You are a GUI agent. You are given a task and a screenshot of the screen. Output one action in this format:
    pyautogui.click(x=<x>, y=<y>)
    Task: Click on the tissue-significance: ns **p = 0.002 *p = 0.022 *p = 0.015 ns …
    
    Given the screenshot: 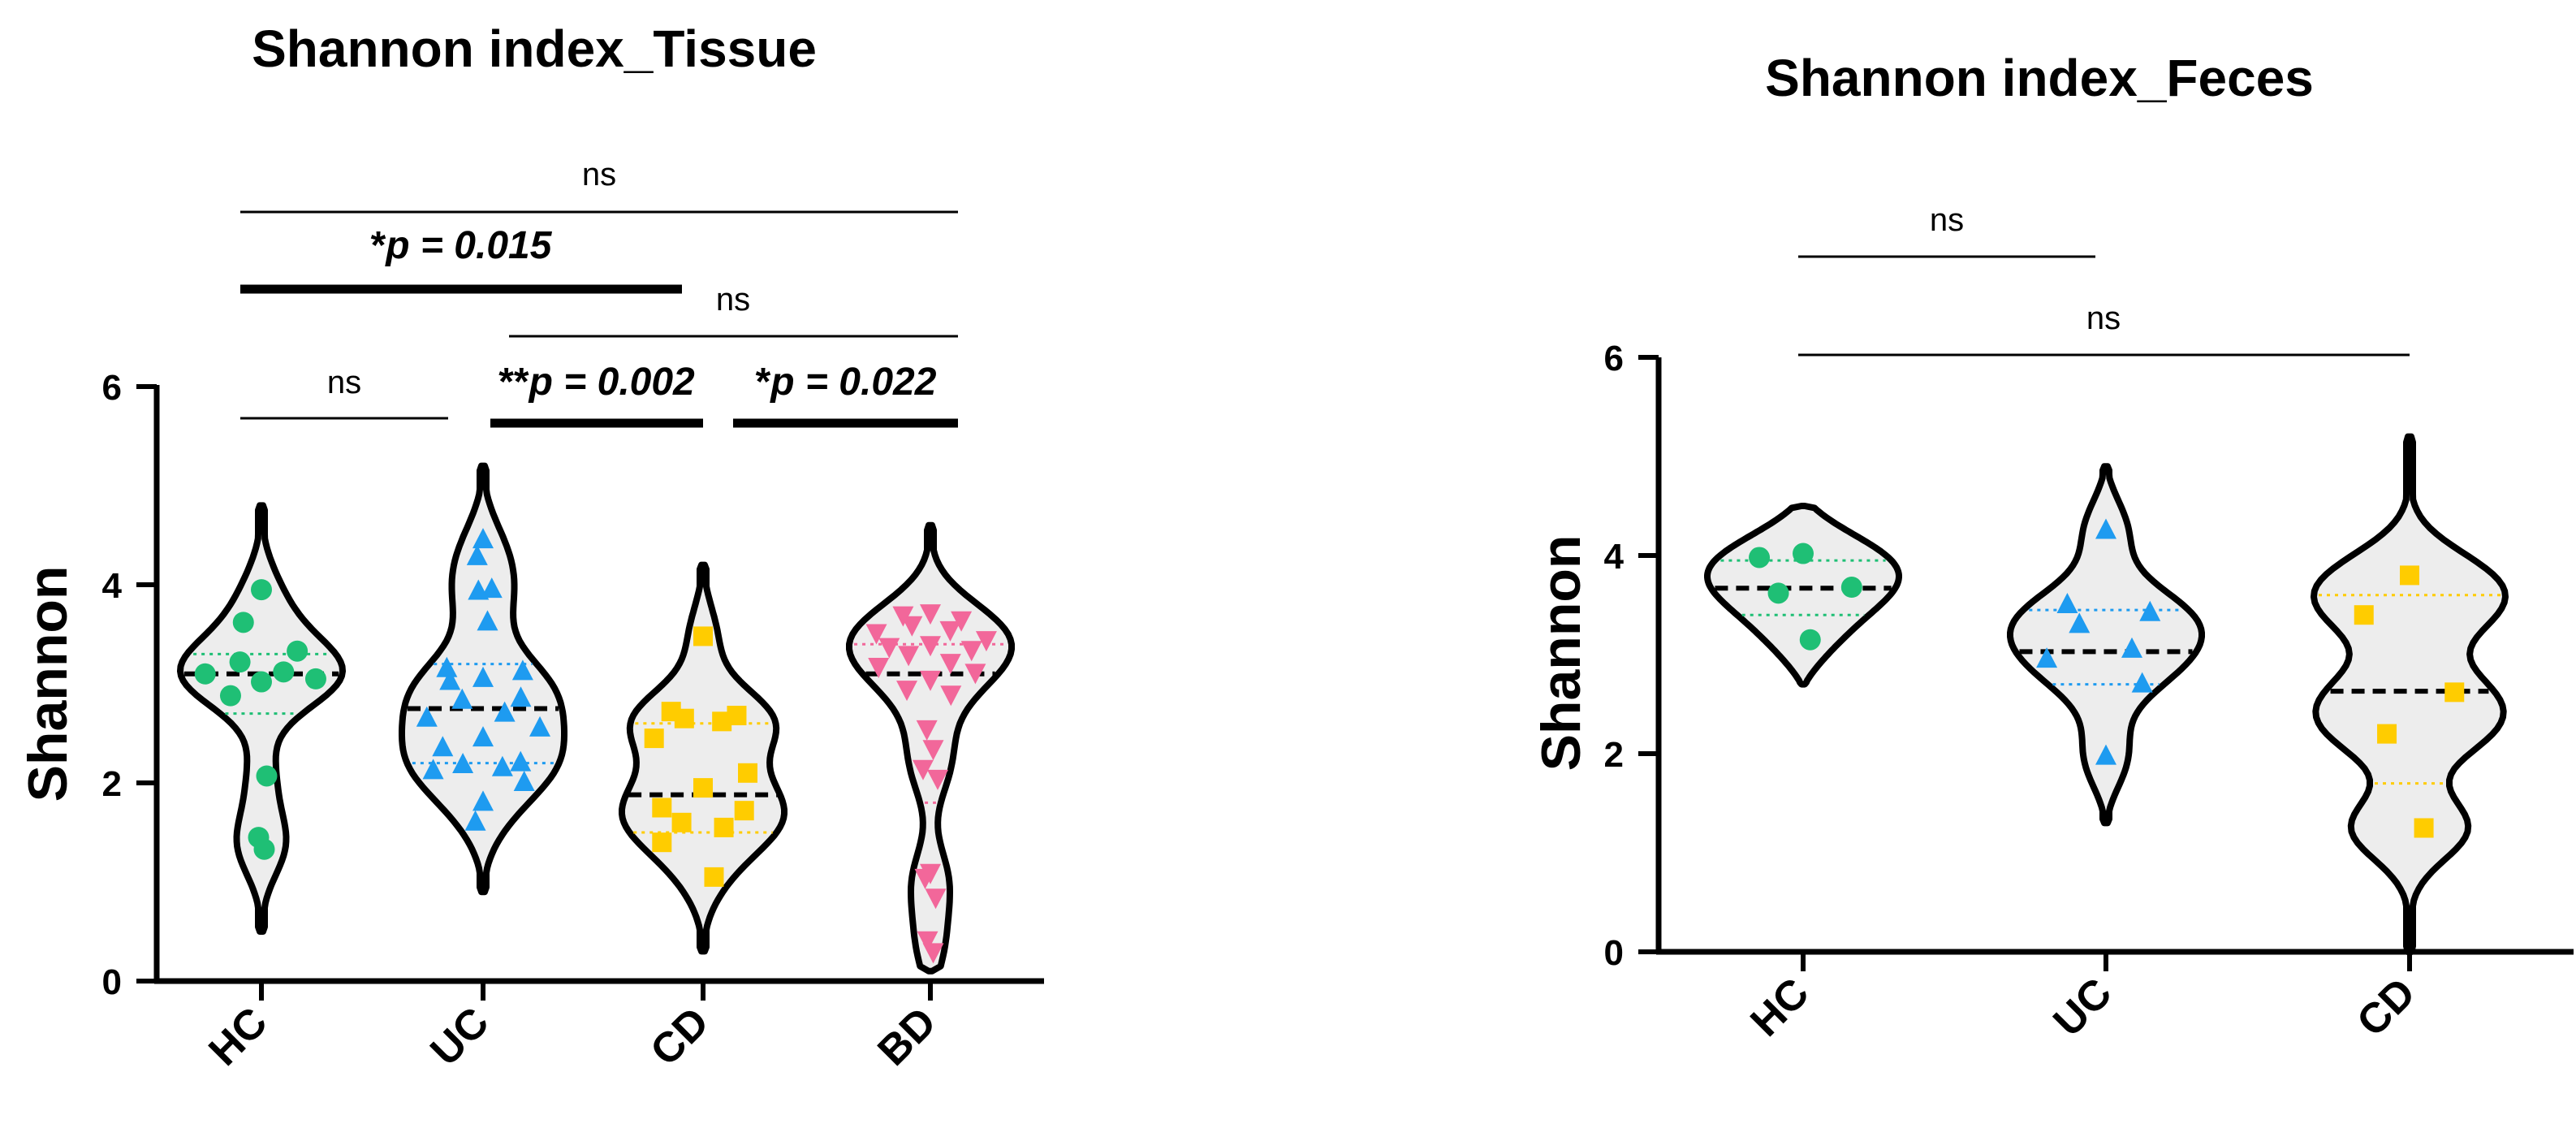 What is the action you would take?
    pyautogui.click(x=599, y=292)
    